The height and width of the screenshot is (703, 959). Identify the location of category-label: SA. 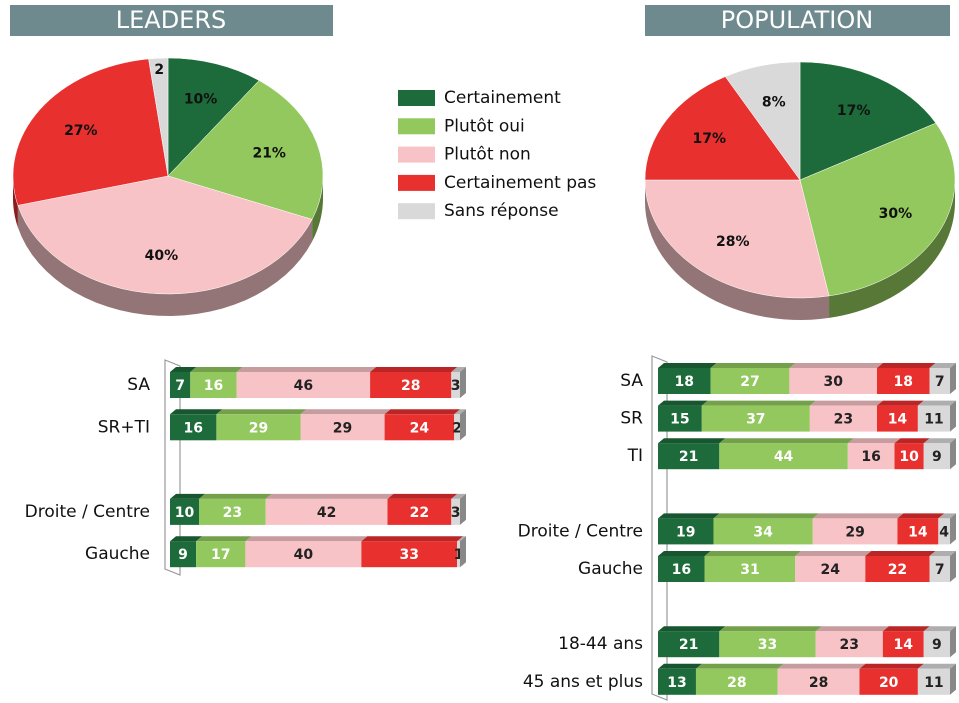
(631, 381).